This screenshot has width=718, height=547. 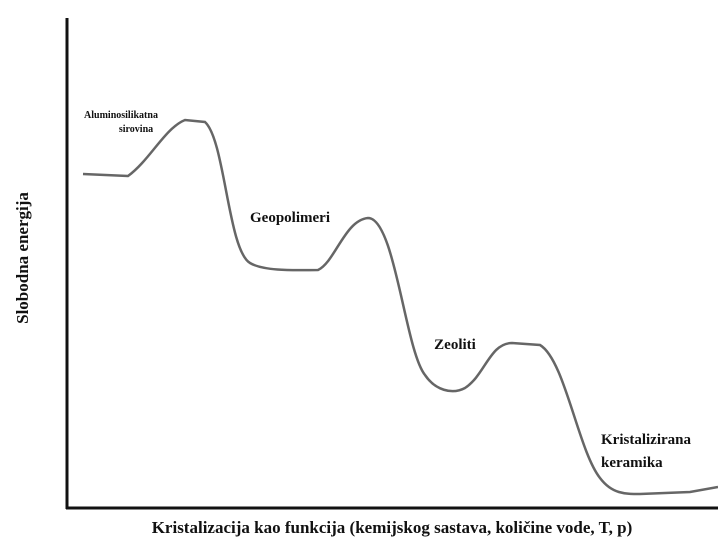 What do you see at coordinates (136, 129) in the screenshot?
I see `stage-label: sirovina` at bounding box center [136, 129].